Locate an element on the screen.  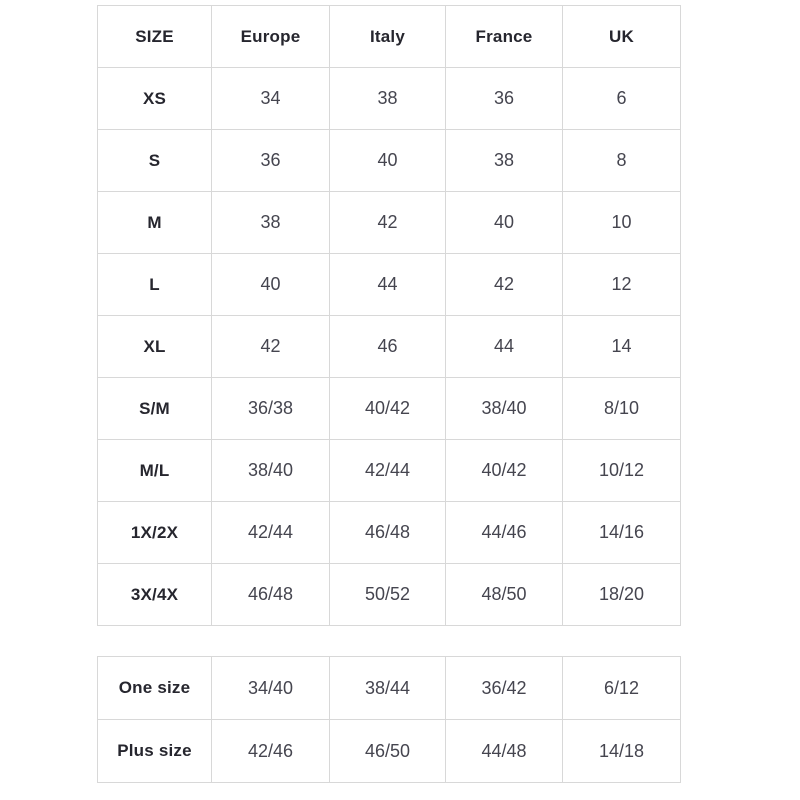
table-row-3x4x: 3X/4X 46/48 50/52 48/50 18/20 is located at coordinates (389, 594).